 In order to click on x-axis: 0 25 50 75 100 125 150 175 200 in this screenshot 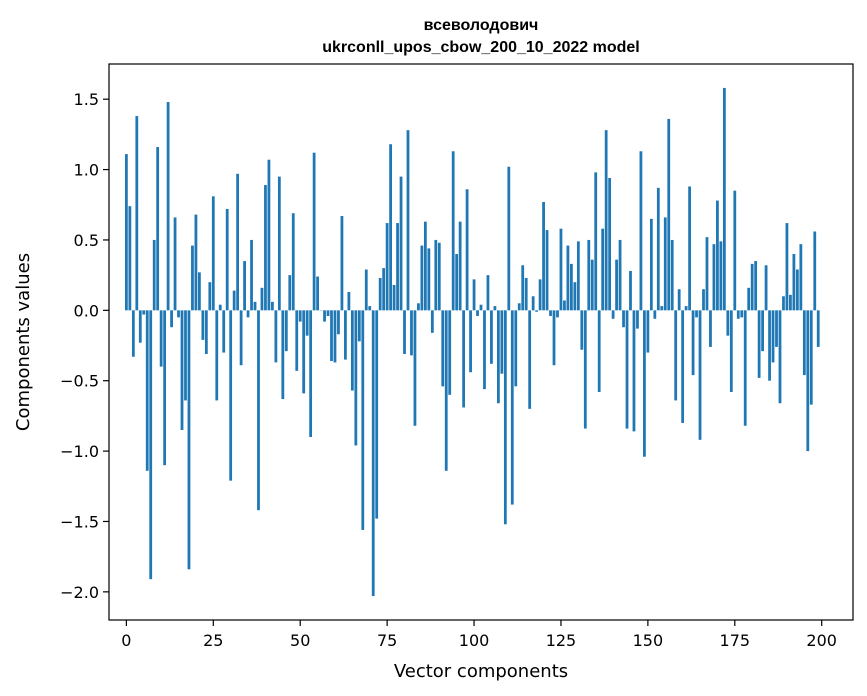, I will do `click(479, 635)`.